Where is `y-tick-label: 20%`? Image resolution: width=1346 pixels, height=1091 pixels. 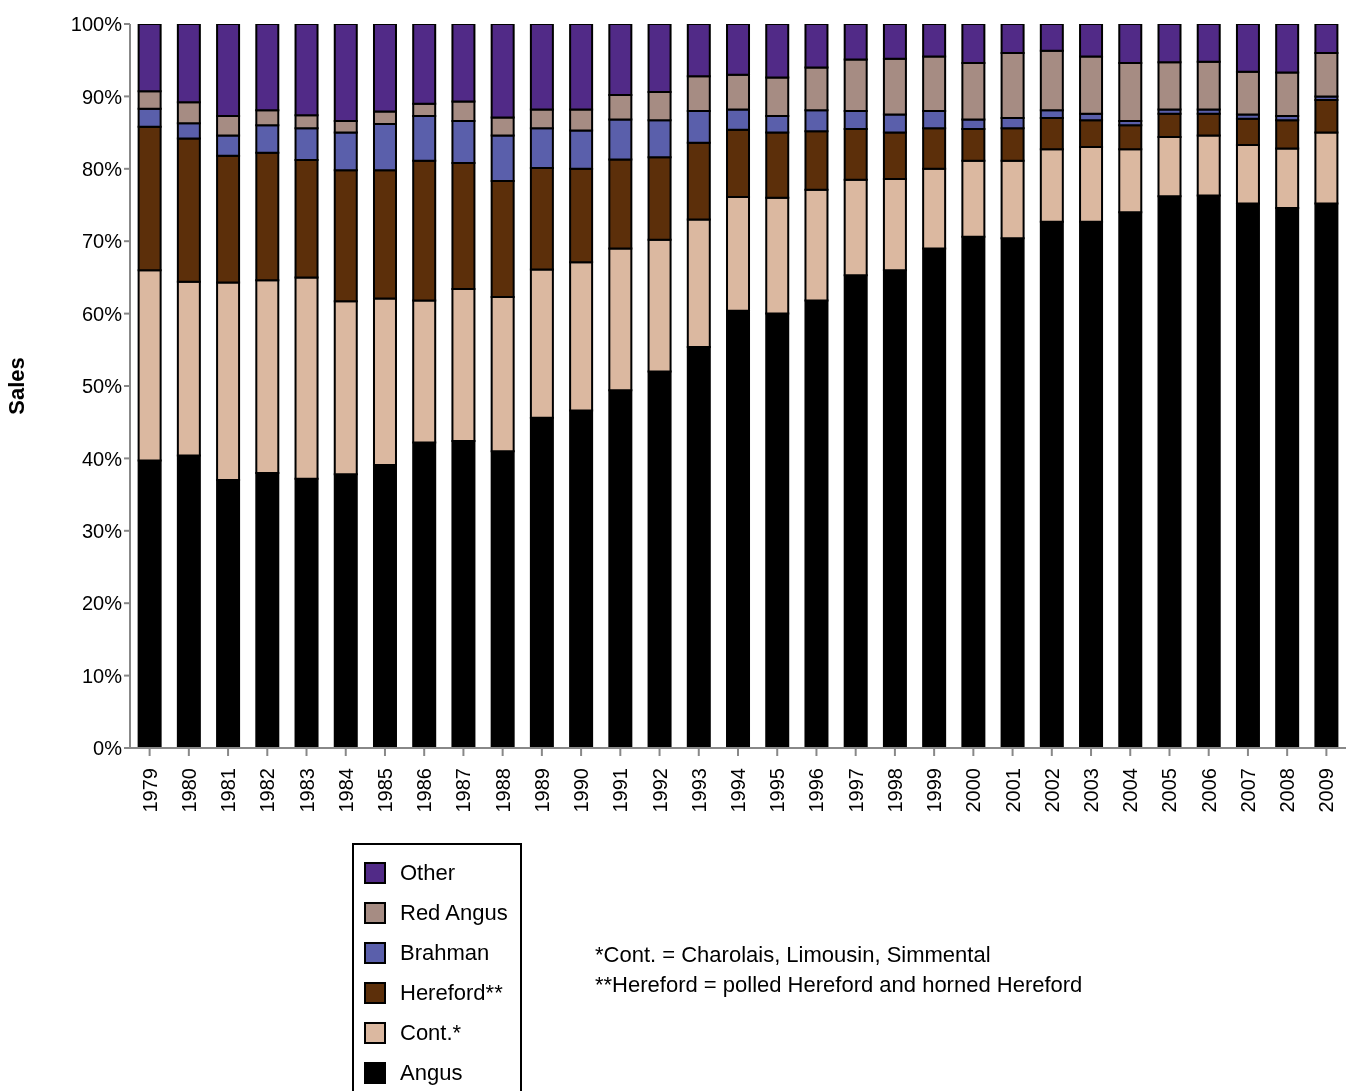 y-tick-label: 20% is located at coordinates (102, 603).